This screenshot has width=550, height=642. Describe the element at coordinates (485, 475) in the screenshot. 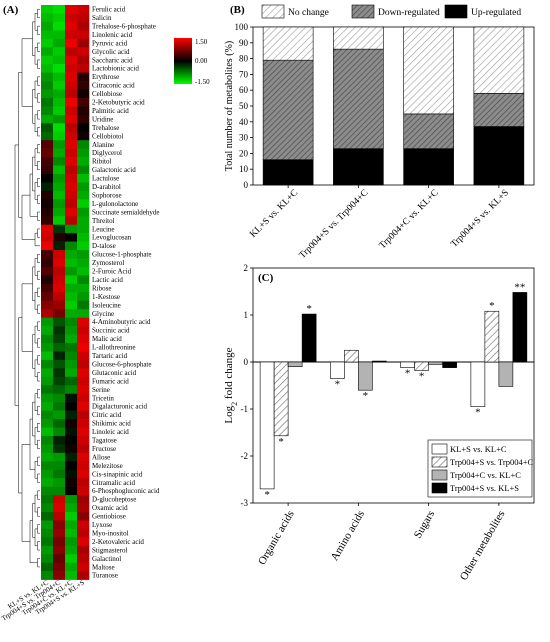

I see `legend-label: Trp004+C vs. KL+C` at that location.